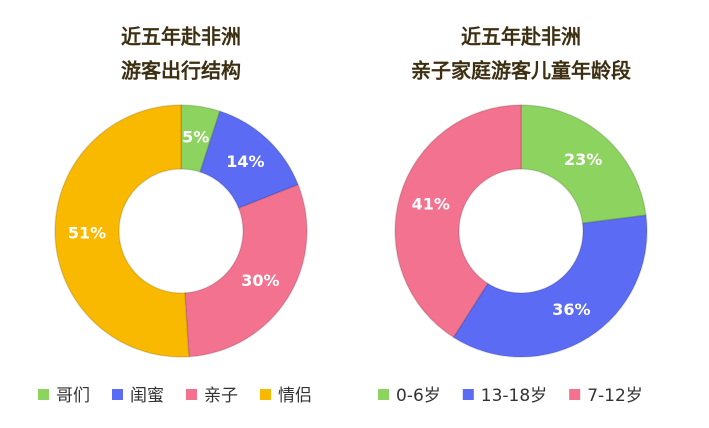 The height and width of the screenshot is (428, 709). What do you see at coordinates (583, 159) in the screenshot?
I see `data-label: 23%` at bounding box center [583, 159].